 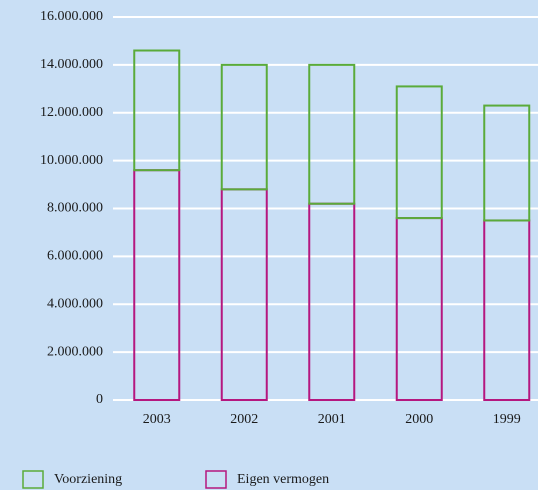 I want to click on y-tick-label: 8.000.000, so click(x=75, y=208).